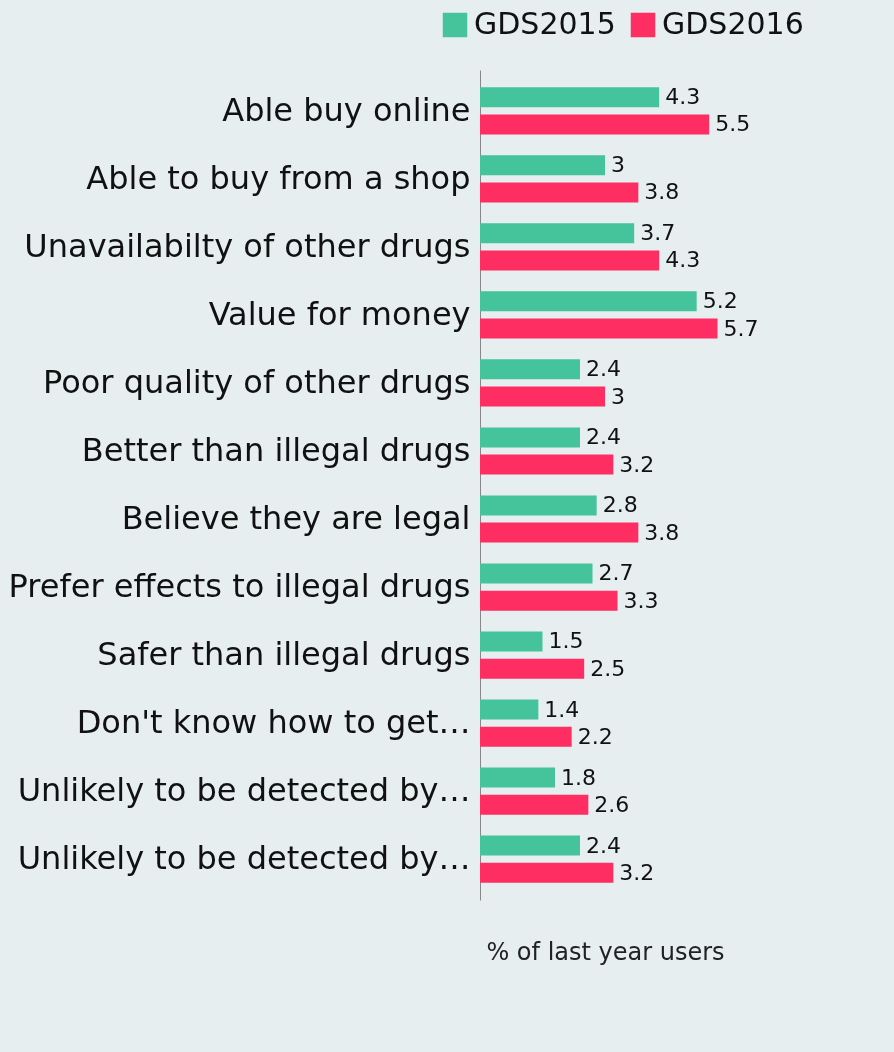 The image size is (894, 1052). What do you see at coordinates (257, 381) in the screenshot?
I see `y-tick-label: Poor quality of other drugs` at bounding box center [257, 381].